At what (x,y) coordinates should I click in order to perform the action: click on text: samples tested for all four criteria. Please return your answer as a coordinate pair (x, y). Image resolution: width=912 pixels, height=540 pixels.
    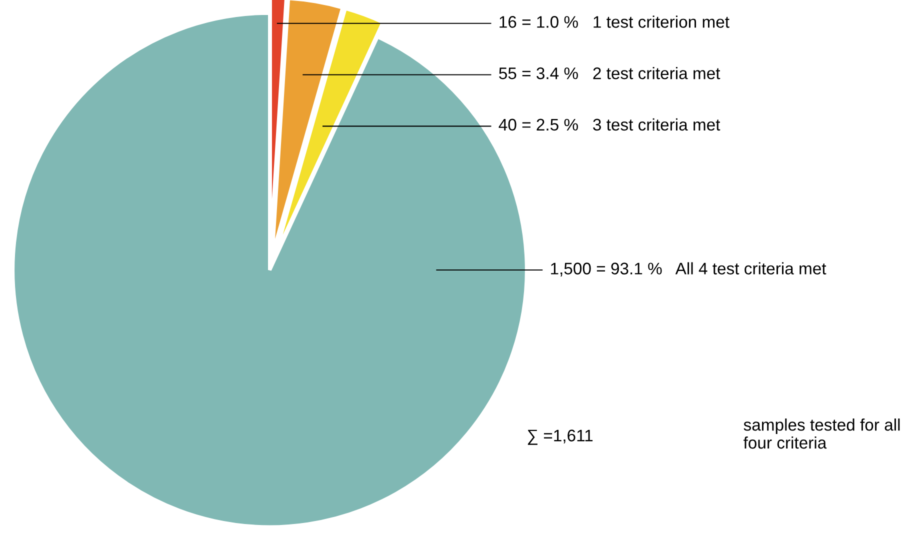
    Looking at the image, I should click on (822, 433).